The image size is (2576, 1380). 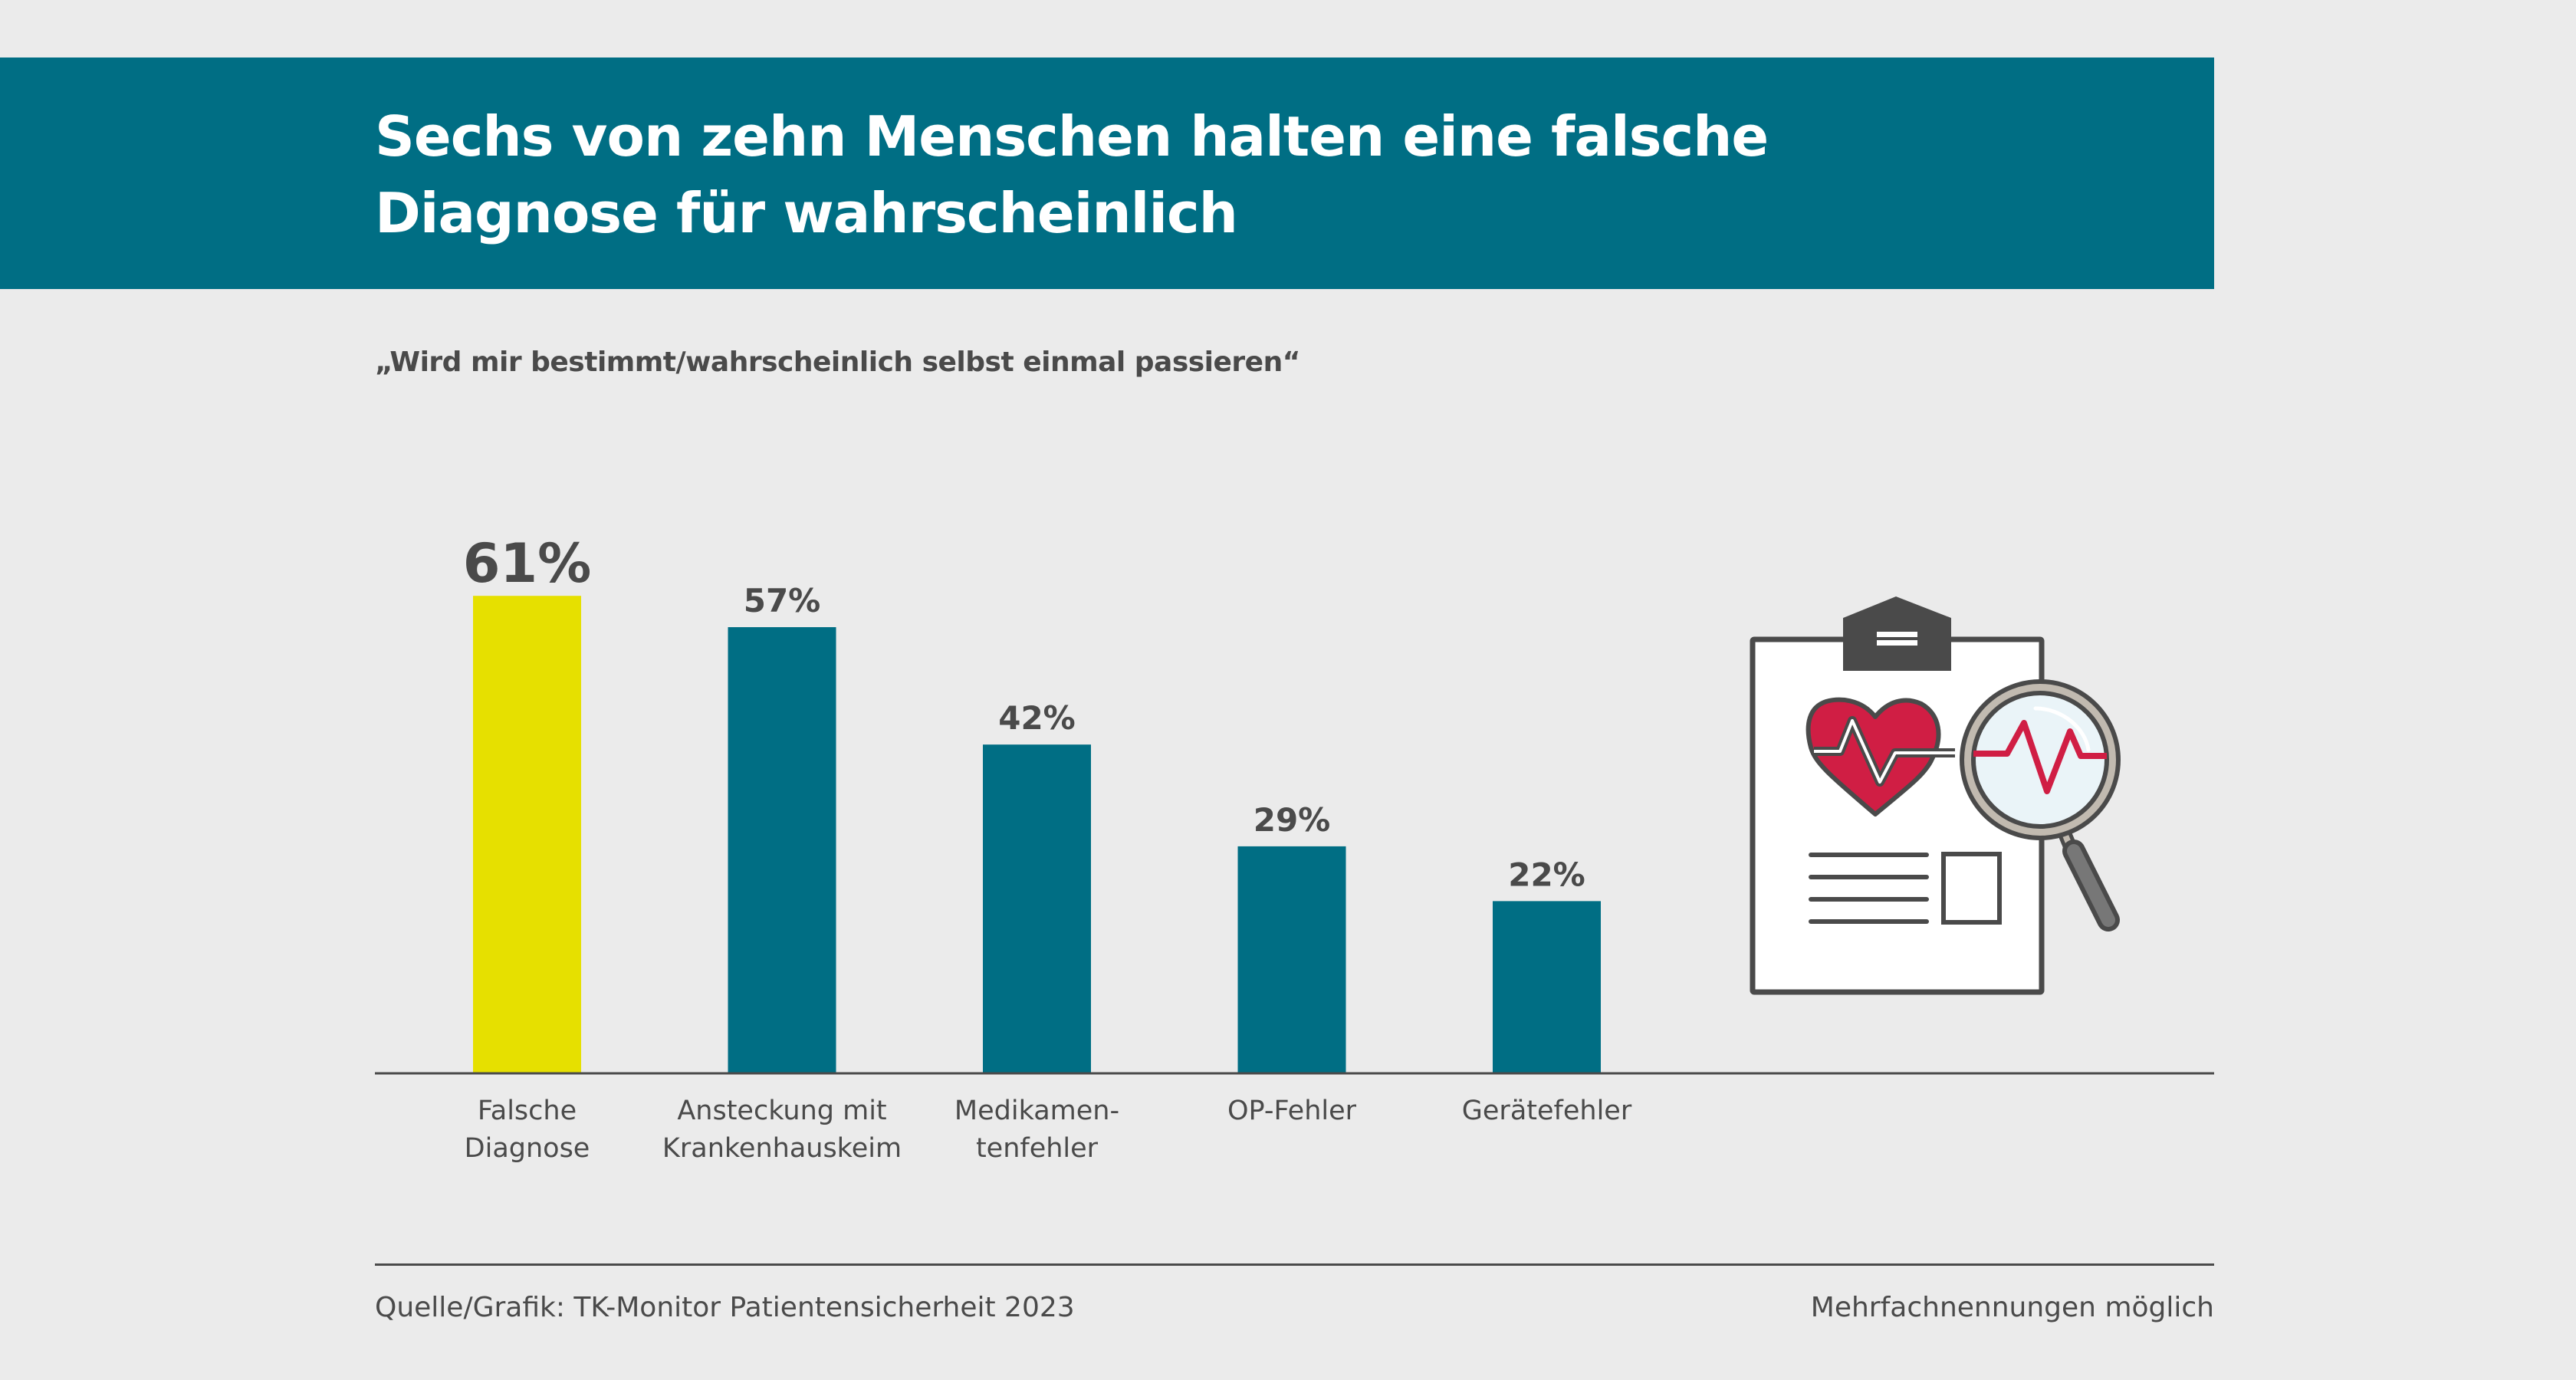 I want to click on category-label-1-line-0: Ansteckung mit, so click(x=781, y=1111).